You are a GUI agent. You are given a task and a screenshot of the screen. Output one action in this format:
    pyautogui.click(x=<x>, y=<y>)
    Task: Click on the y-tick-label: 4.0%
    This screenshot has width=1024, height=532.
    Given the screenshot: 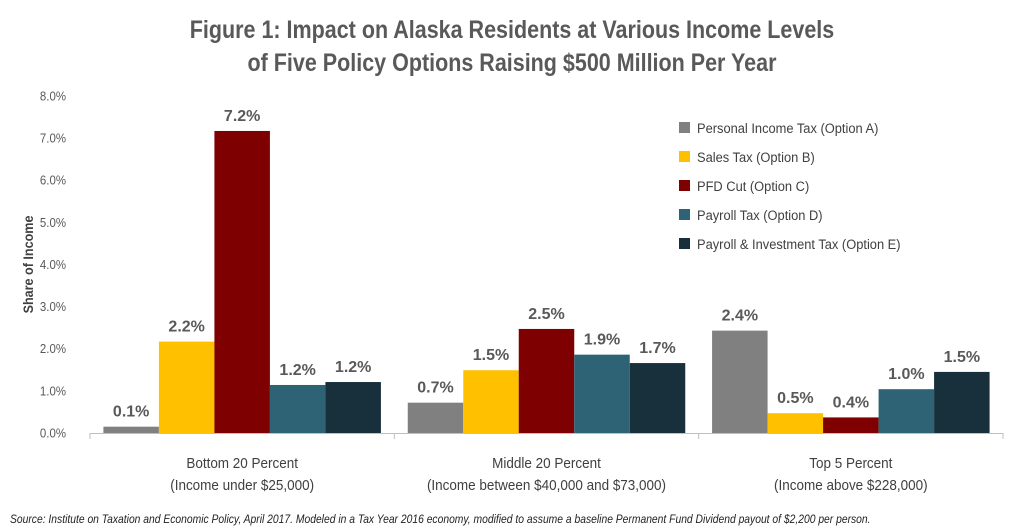 What is the action you would take?
    pyautogui.click(x=53, y=264)
    